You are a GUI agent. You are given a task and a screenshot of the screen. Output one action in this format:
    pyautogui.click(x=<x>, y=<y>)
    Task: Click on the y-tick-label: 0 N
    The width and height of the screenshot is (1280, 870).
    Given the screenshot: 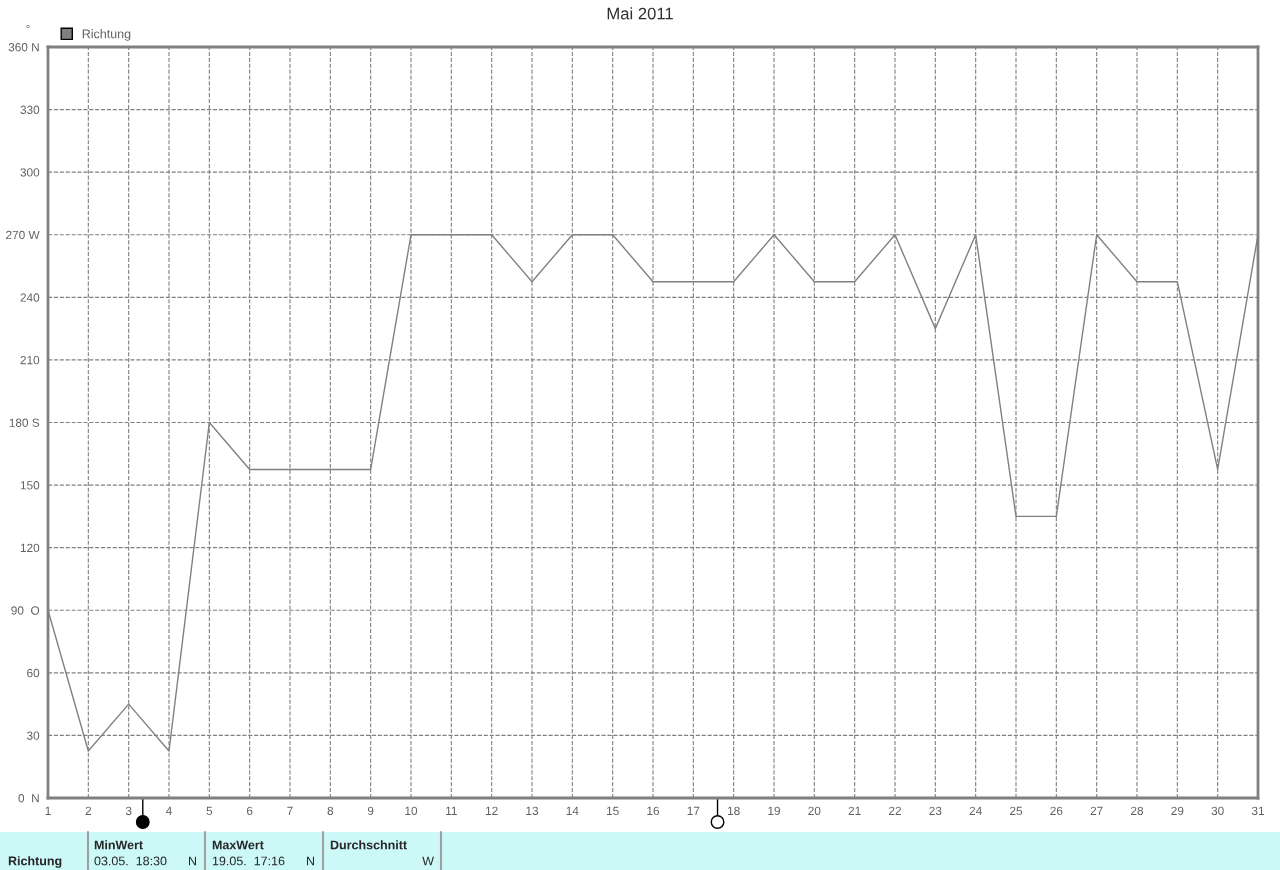 What is the action you would take?
    pyautogui.click(x=28, y=798)
    